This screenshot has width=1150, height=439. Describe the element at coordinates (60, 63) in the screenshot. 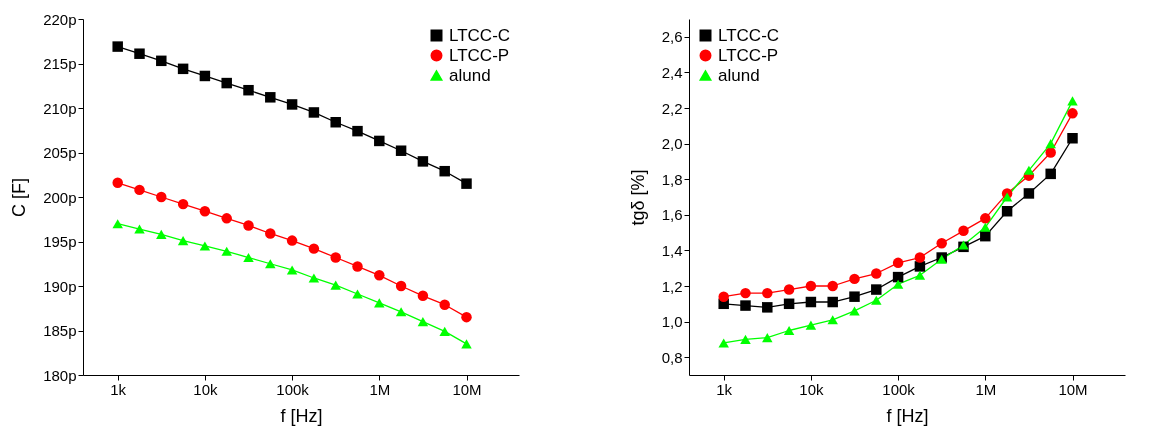

I see `y-tick-label: 215p` at that location.